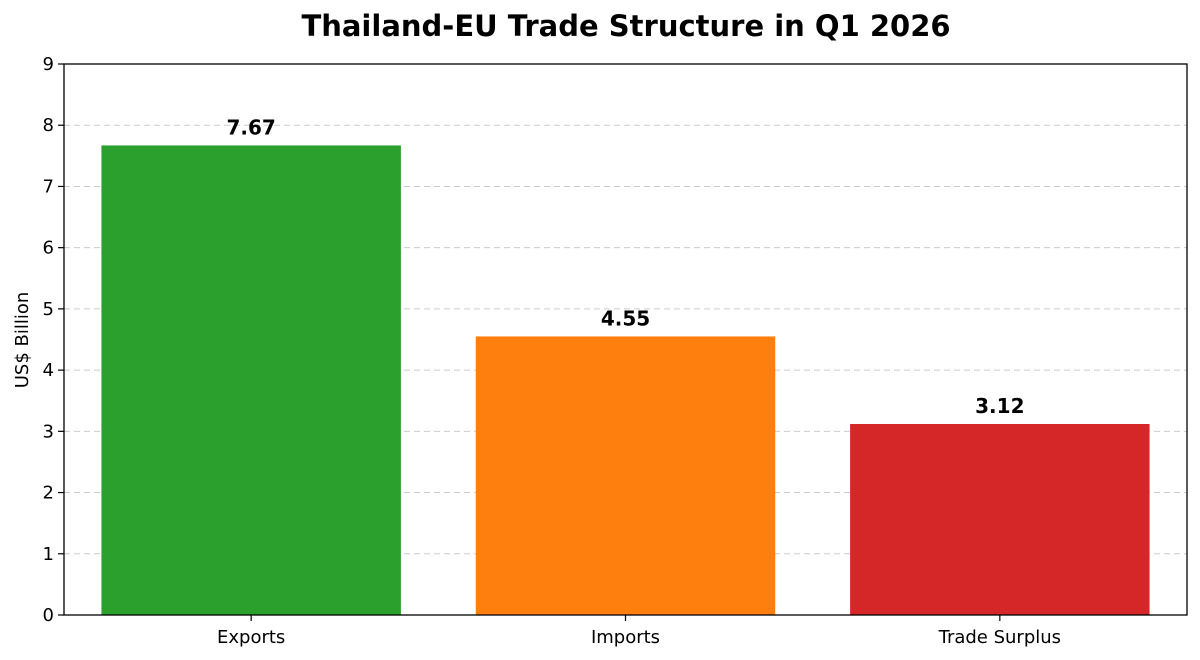 This screenshot has width=1200, height=660. I want to click on y-tick-label: 8, so click(48, 125).